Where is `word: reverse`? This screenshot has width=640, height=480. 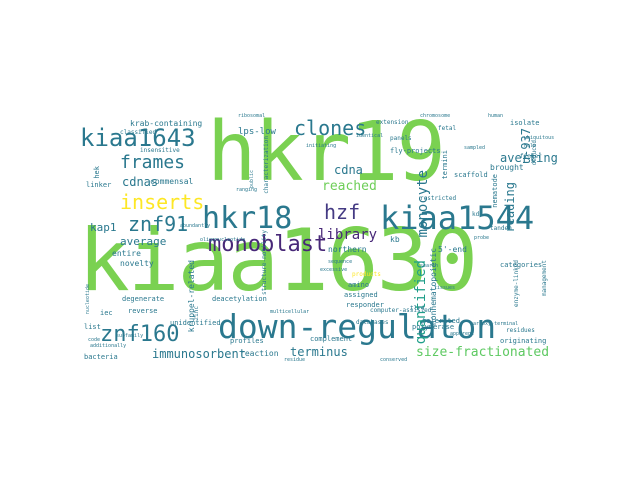 word: reverse is located at coordinates (143, 311).